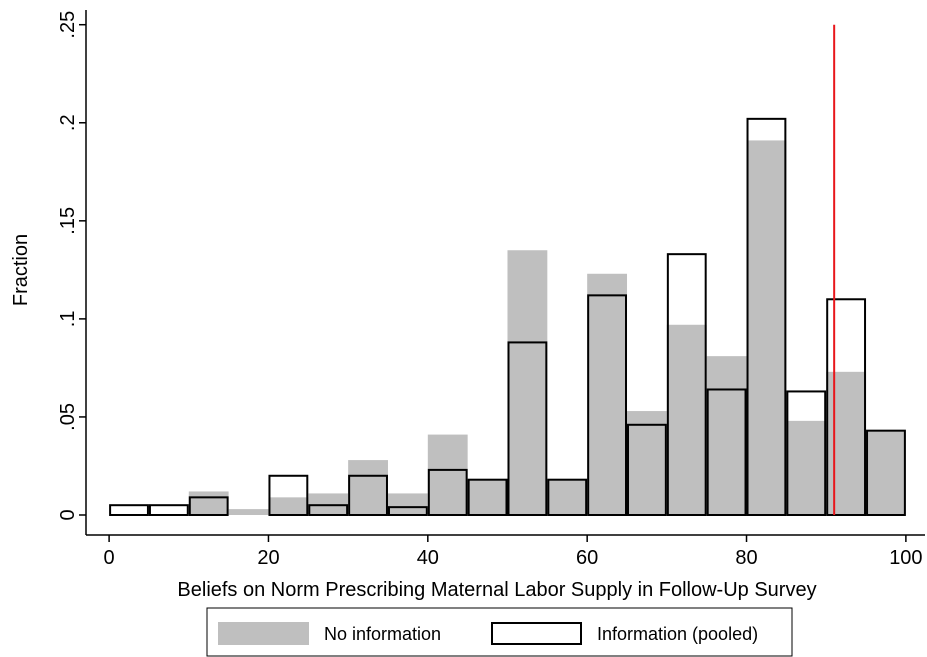 The image size is (927, 657). Describe the element at coordinates (677, 634) in the screenshot. I see `legend-label: Information (pooled)` at that location.